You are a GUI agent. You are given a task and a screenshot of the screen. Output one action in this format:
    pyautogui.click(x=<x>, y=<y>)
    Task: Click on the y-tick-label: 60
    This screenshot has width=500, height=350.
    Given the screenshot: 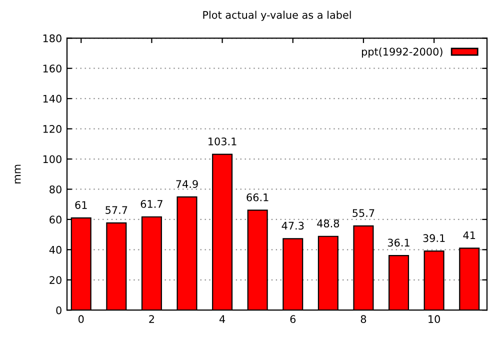 What is the action you would take?
    pyautogui.click(x=56, y=220)
    